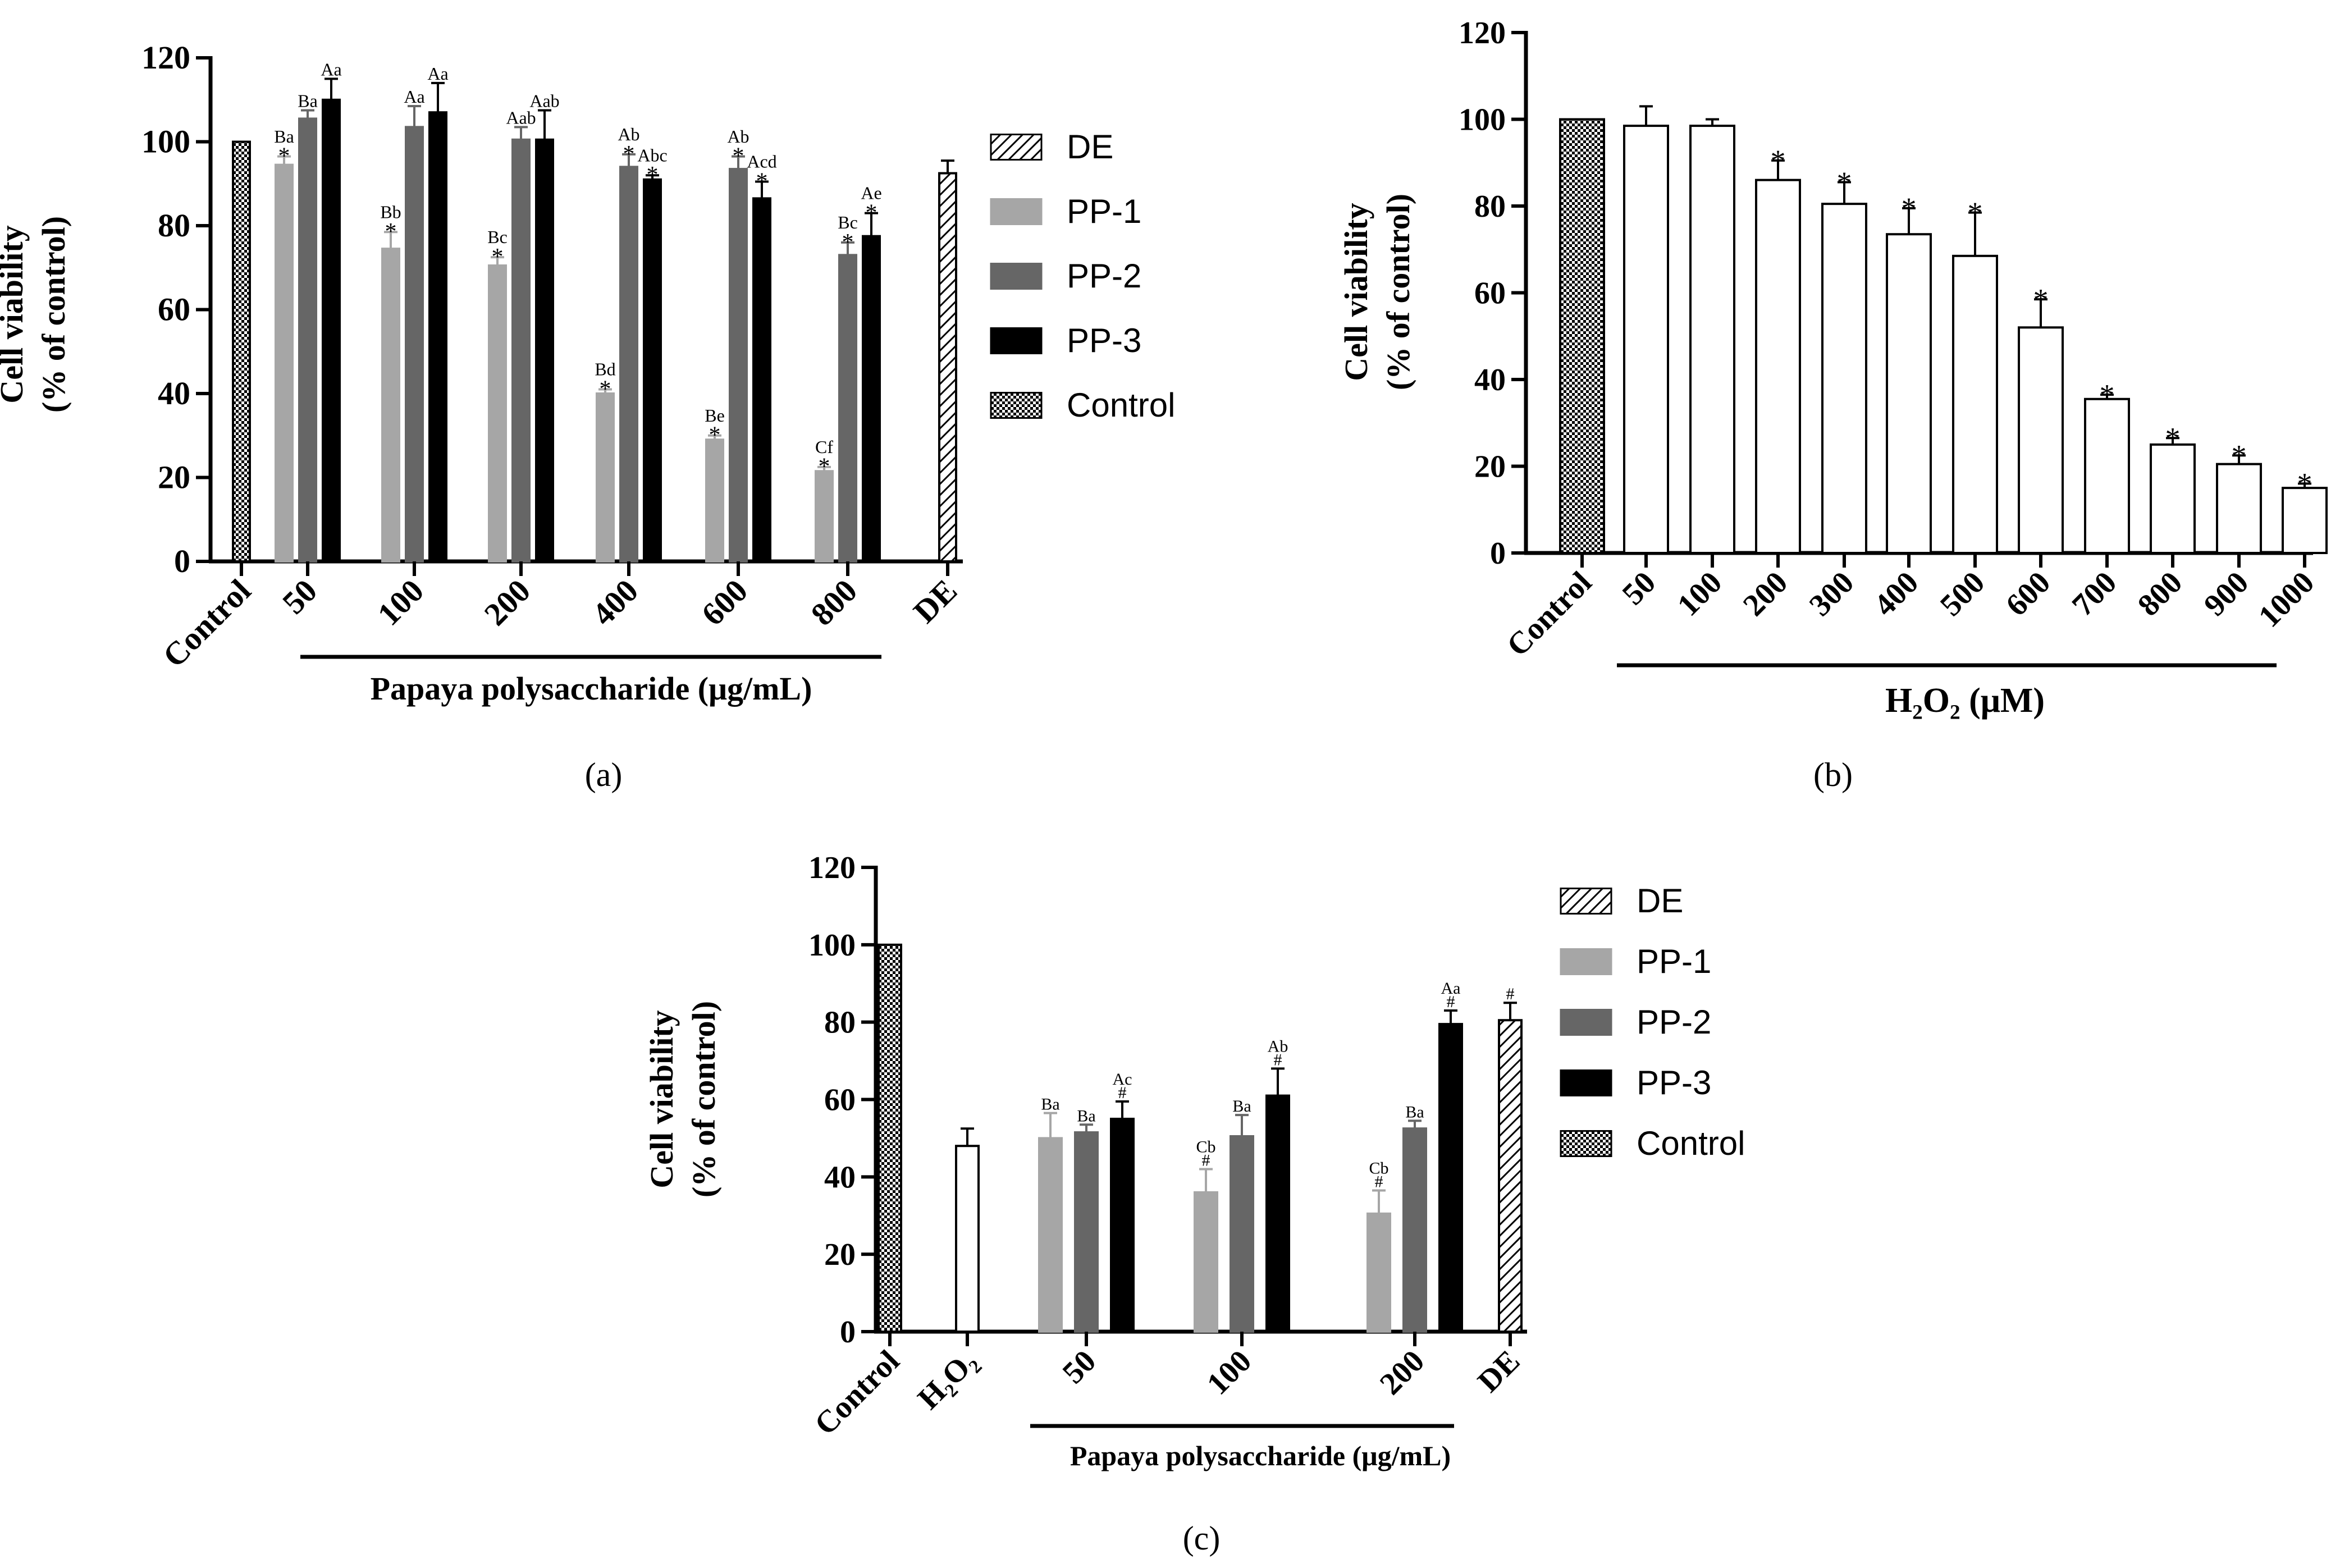  I want to click on x-tick-label: 300, so click(1832, 594).